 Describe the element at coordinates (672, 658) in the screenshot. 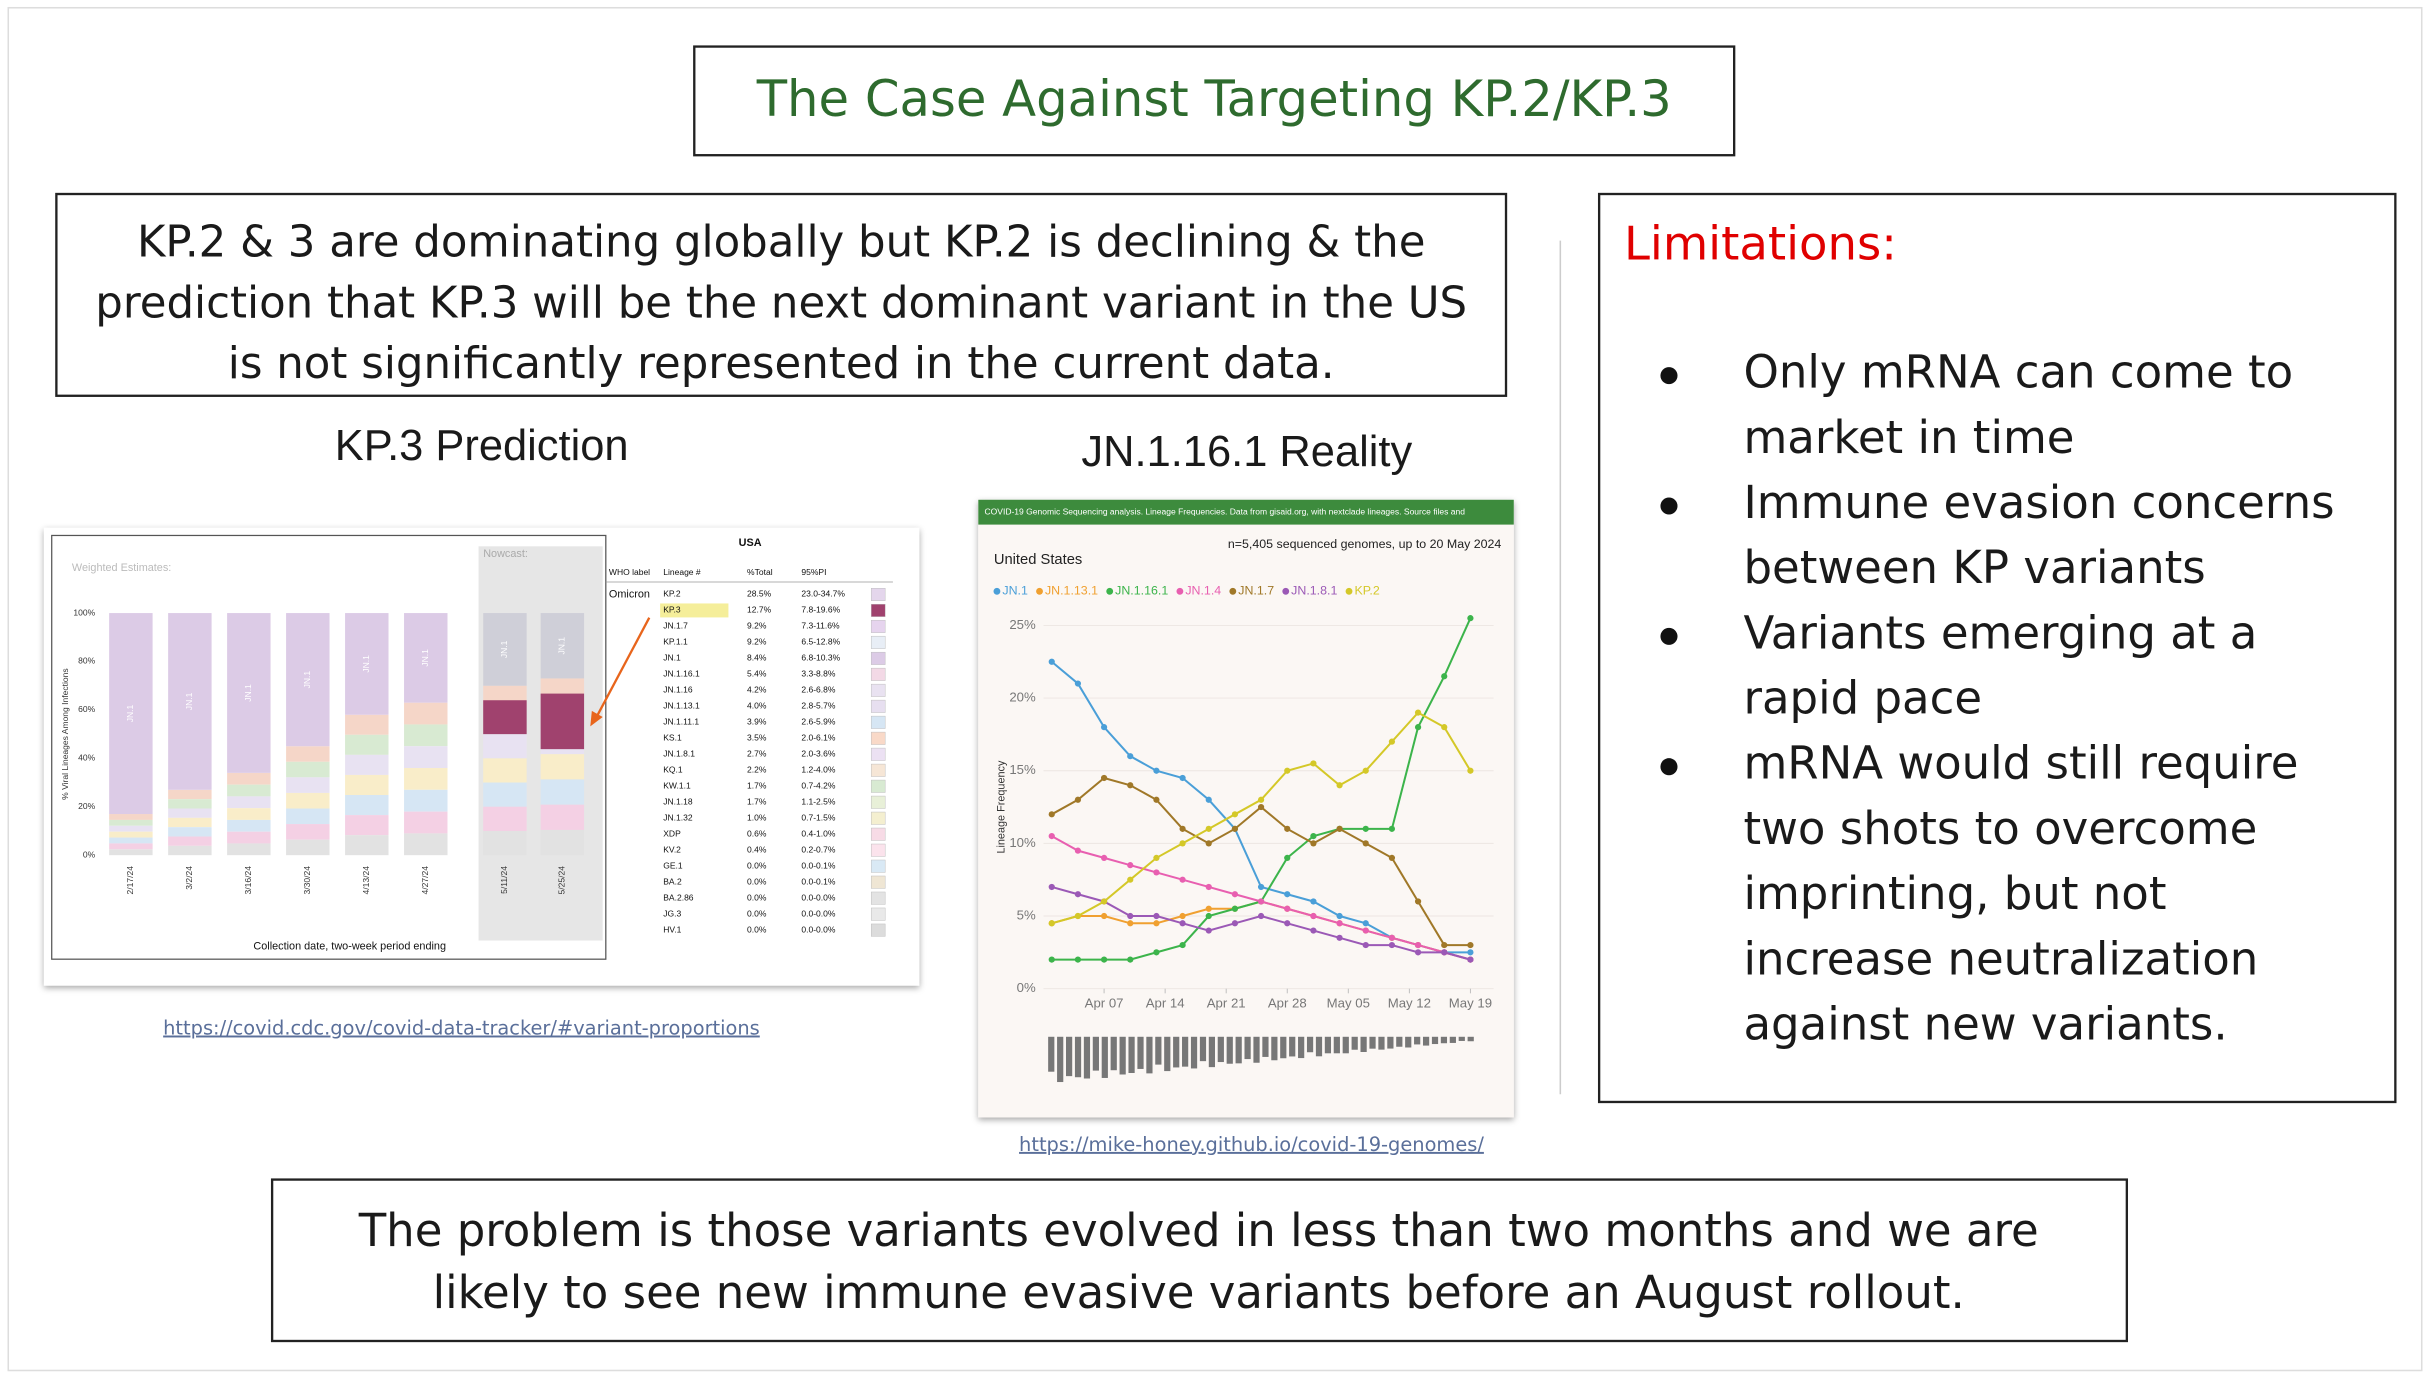

I see `table-cell: JN.1` at that location.